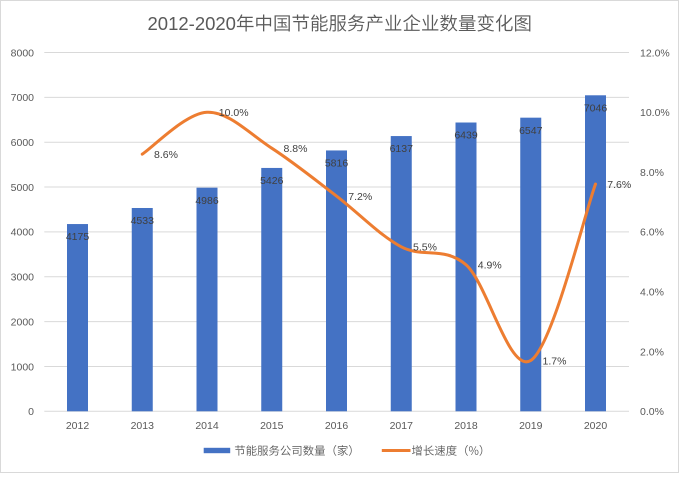 This screenshot has width=679, height=478. What do you see at coordinates (652, 352) in the screenshot?
I see `svg-text: 2.0%` at bounding box center [652, 352].